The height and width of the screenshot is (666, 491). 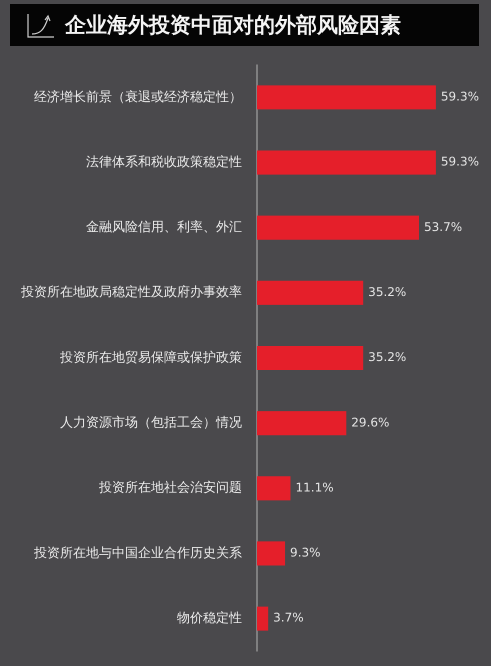 I want to click on data-label: 29.6%, so click(x=370, y=422).